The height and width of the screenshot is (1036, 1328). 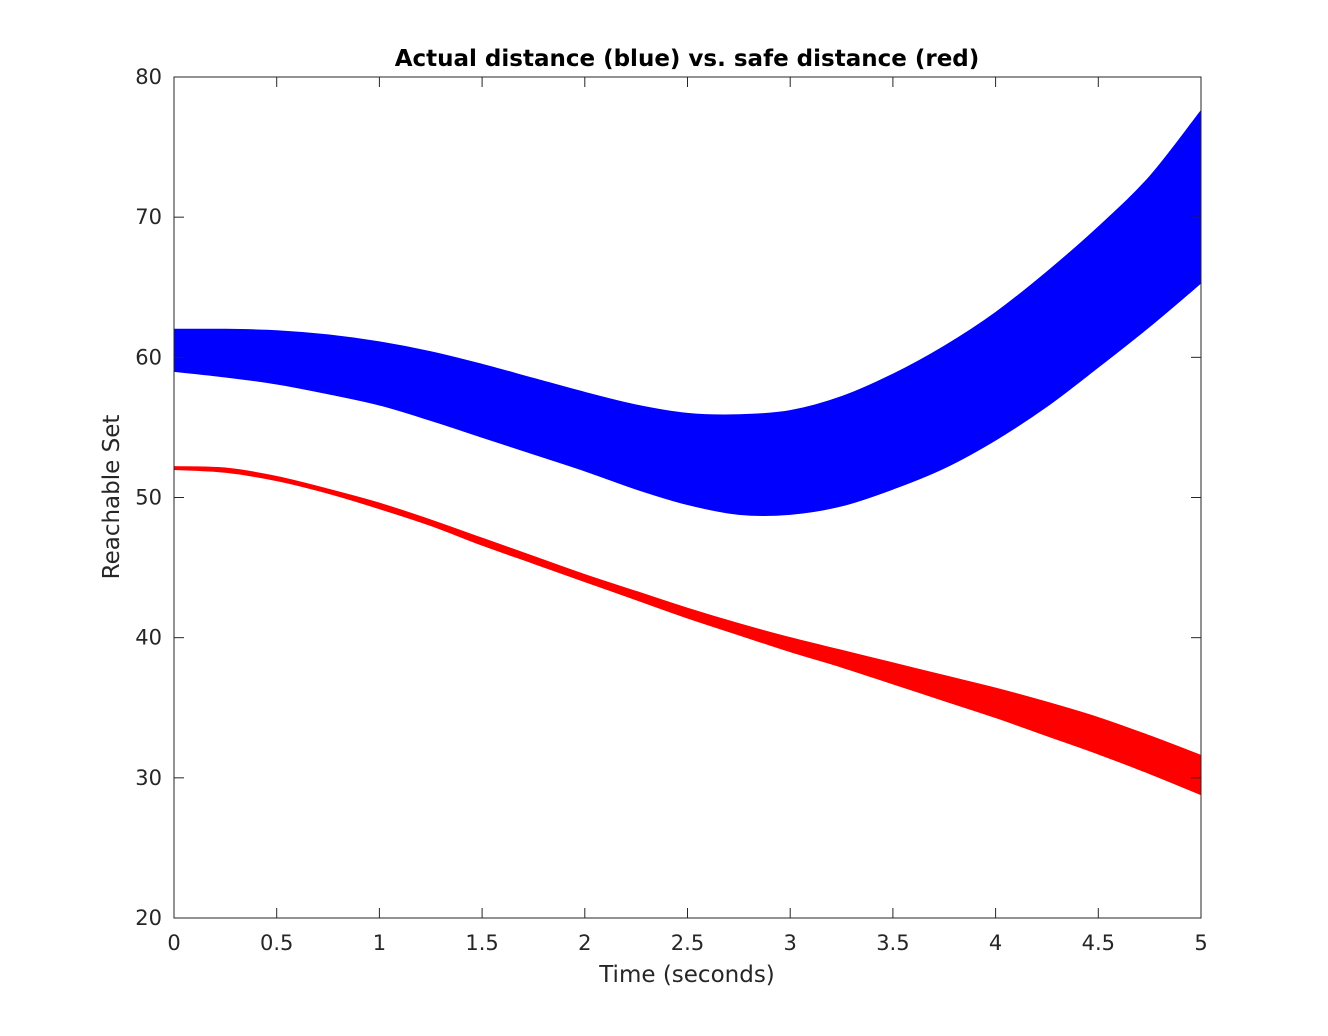 What do you see at coordinates (148, 498) in the screenshot?
I see `y-tick-label-3: 50` at bounding box center [148, 498].